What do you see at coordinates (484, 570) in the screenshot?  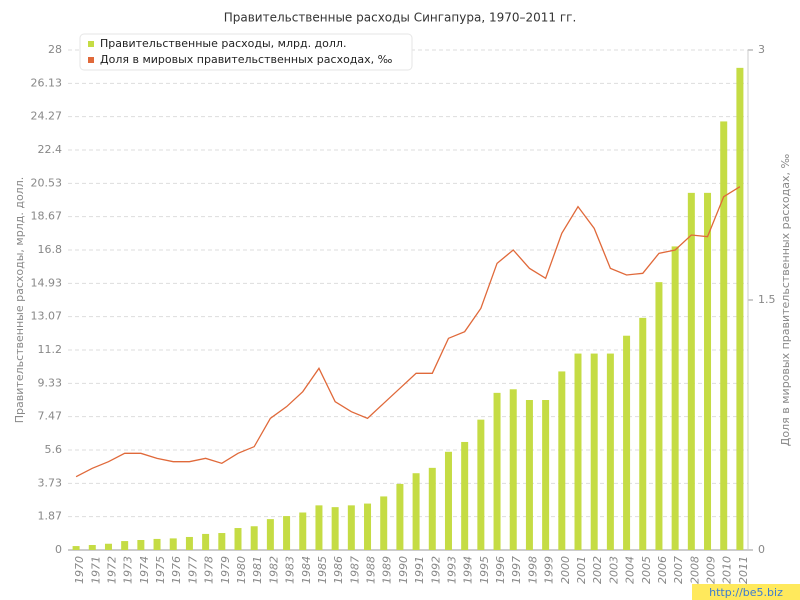 I see `x-tick-label: 1995` at bounding box center [484, 570].